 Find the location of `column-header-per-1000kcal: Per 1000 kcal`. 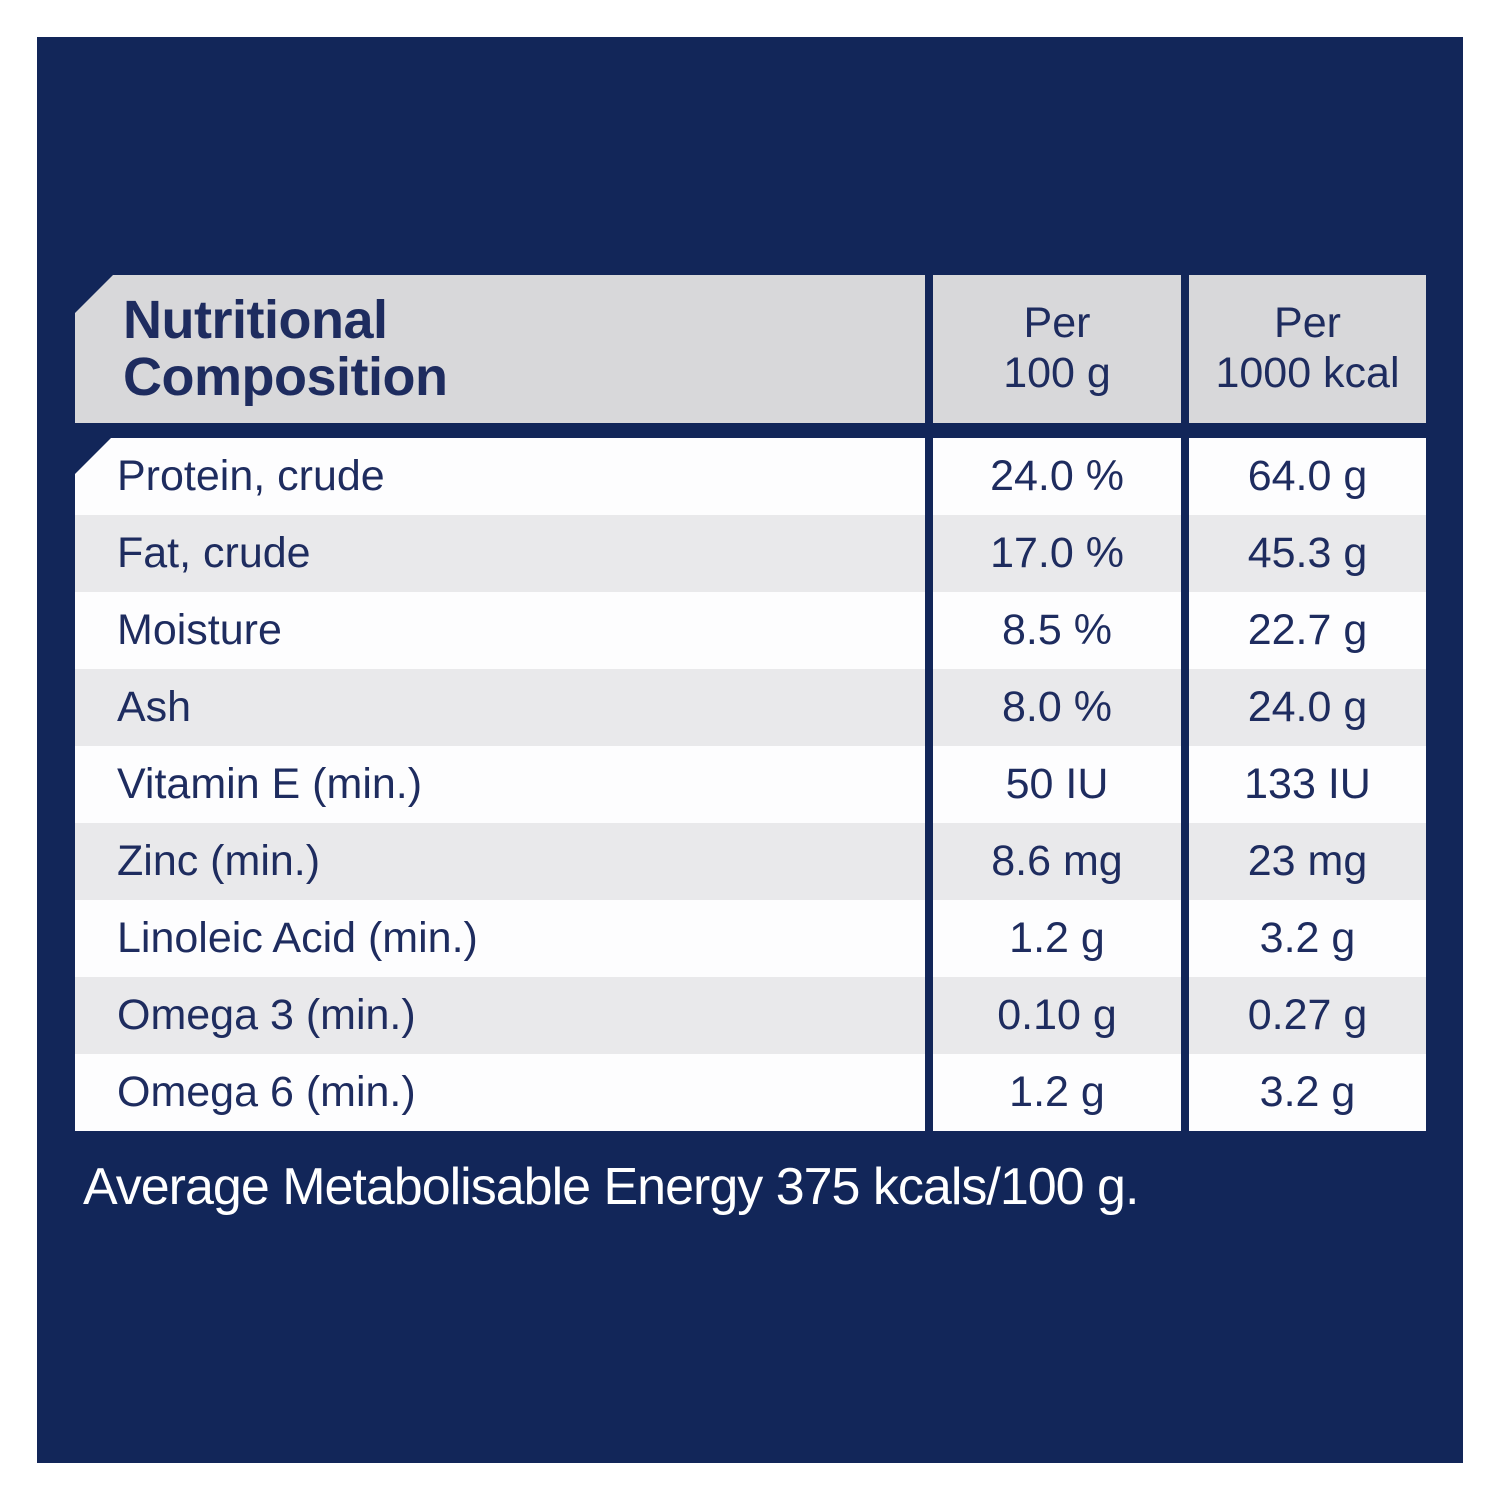

column-header-per-1000kcal: Per 1000 kcal is located at coordinates (1307, 348).